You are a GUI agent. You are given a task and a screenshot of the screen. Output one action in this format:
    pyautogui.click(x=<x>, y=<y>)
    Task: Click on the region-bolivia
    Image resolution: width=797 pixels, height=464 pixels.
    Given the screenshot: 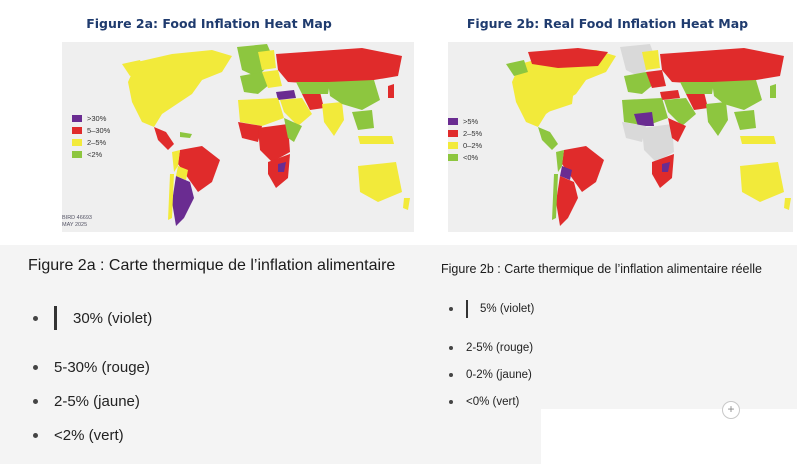 What is the action you would take?
    pyautogui.click(x=566, y=173)
    